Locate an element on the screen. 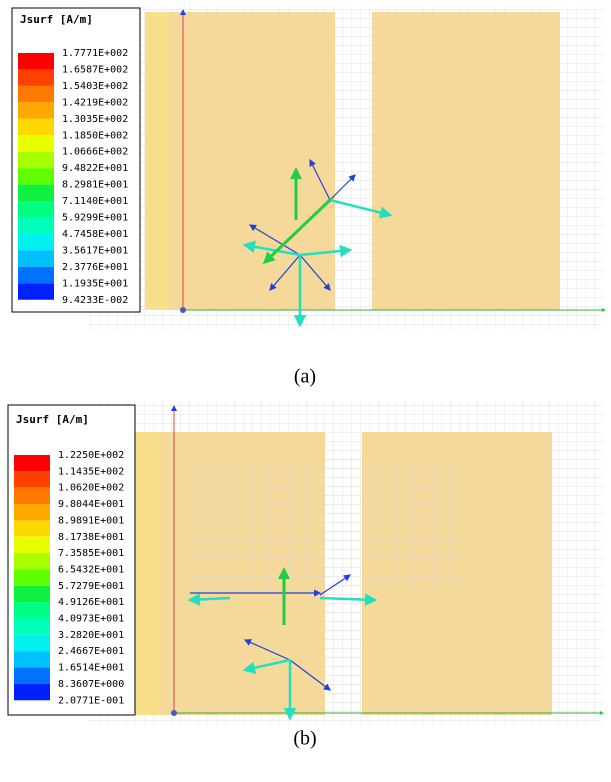 The height and width of the screenshot is (782, 611). legend-label: 7.3585E+001 is located at coordinates (91, 553).